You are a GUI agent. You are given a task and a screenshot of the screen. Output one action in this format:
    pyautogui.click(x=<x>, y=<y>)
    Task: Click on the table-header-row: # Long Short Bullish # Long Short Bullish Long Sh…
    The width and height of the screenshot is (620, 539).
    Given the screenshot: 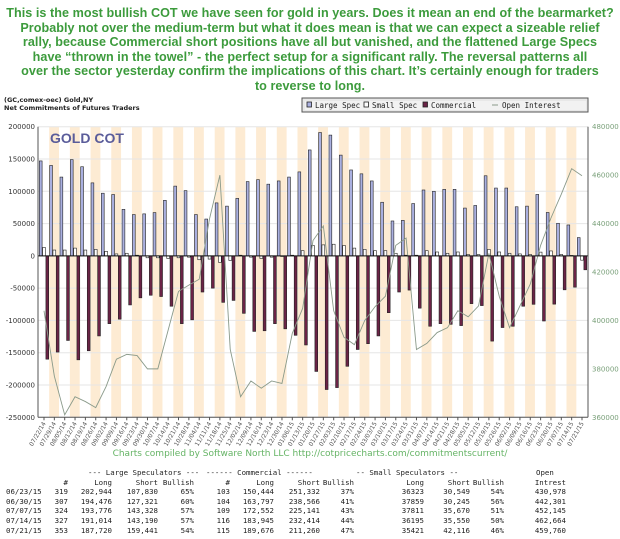 What is the action you would take?
    pyautogui.click(x=286, y=483)
    